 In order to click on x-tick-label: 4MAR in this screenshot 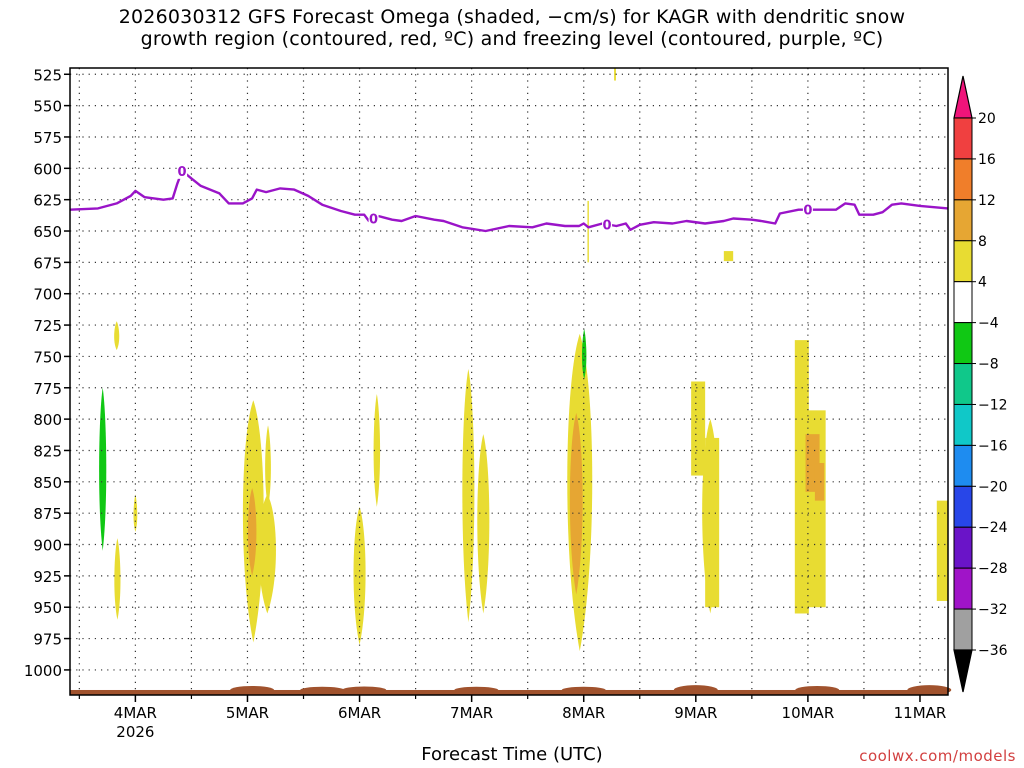, I will do `click(135, 713)`.